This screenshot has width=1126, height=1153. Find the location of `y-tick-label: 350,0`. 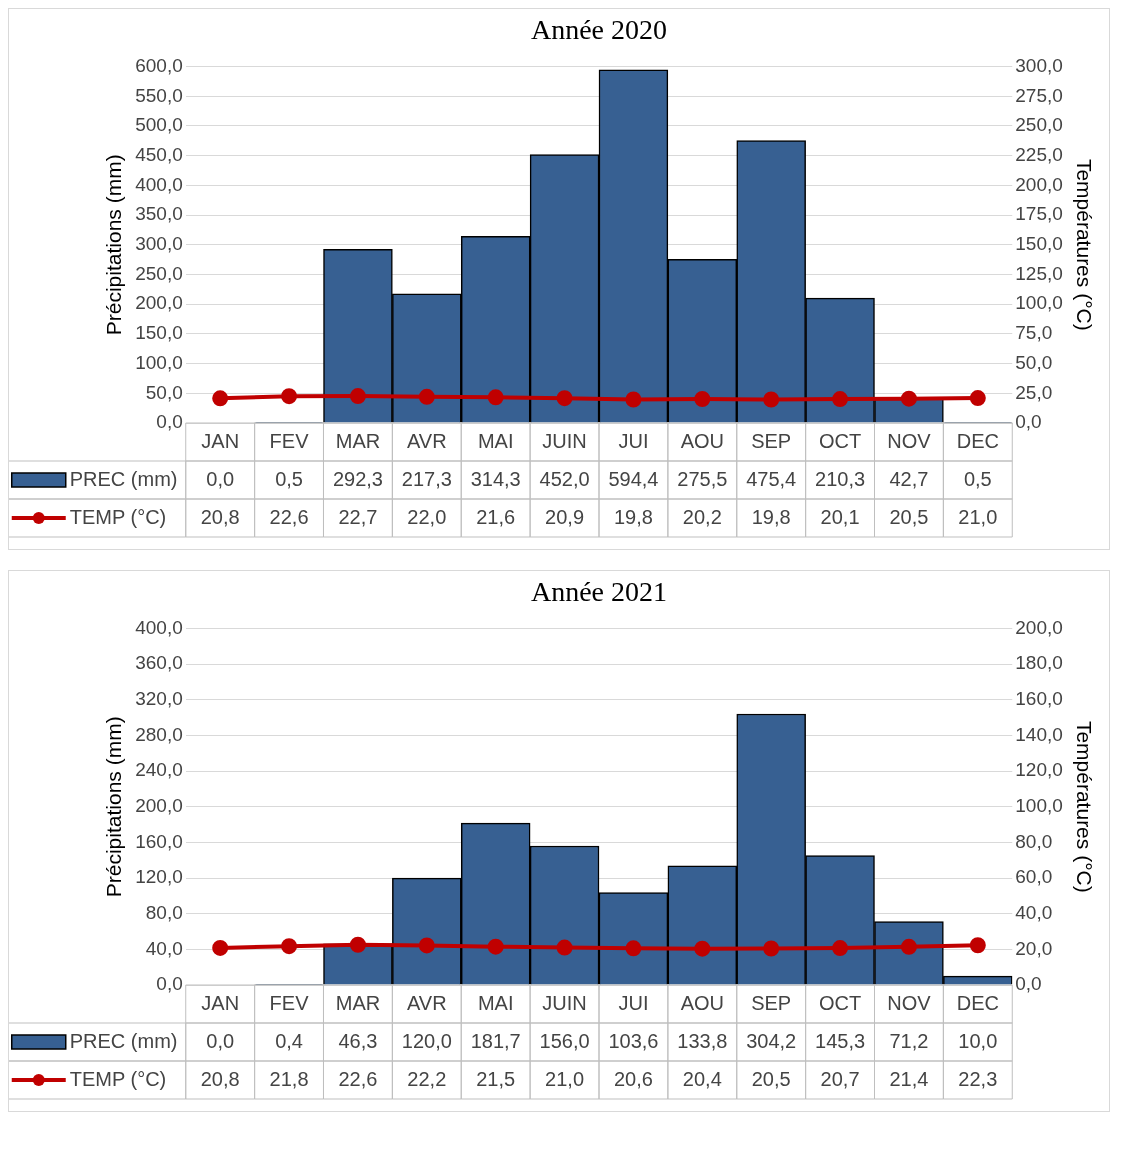

y-tick-label: 350,0 is located at coordinates (159, 214).